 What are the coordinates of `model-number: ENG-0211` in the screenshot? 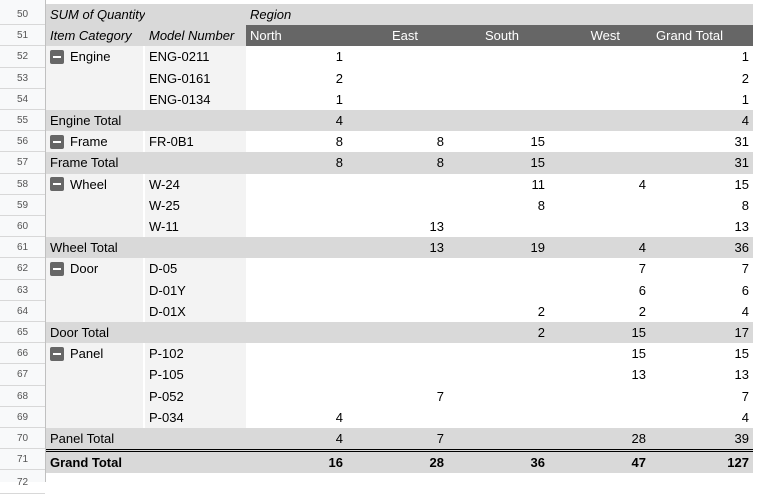 It's located at (195, 57).